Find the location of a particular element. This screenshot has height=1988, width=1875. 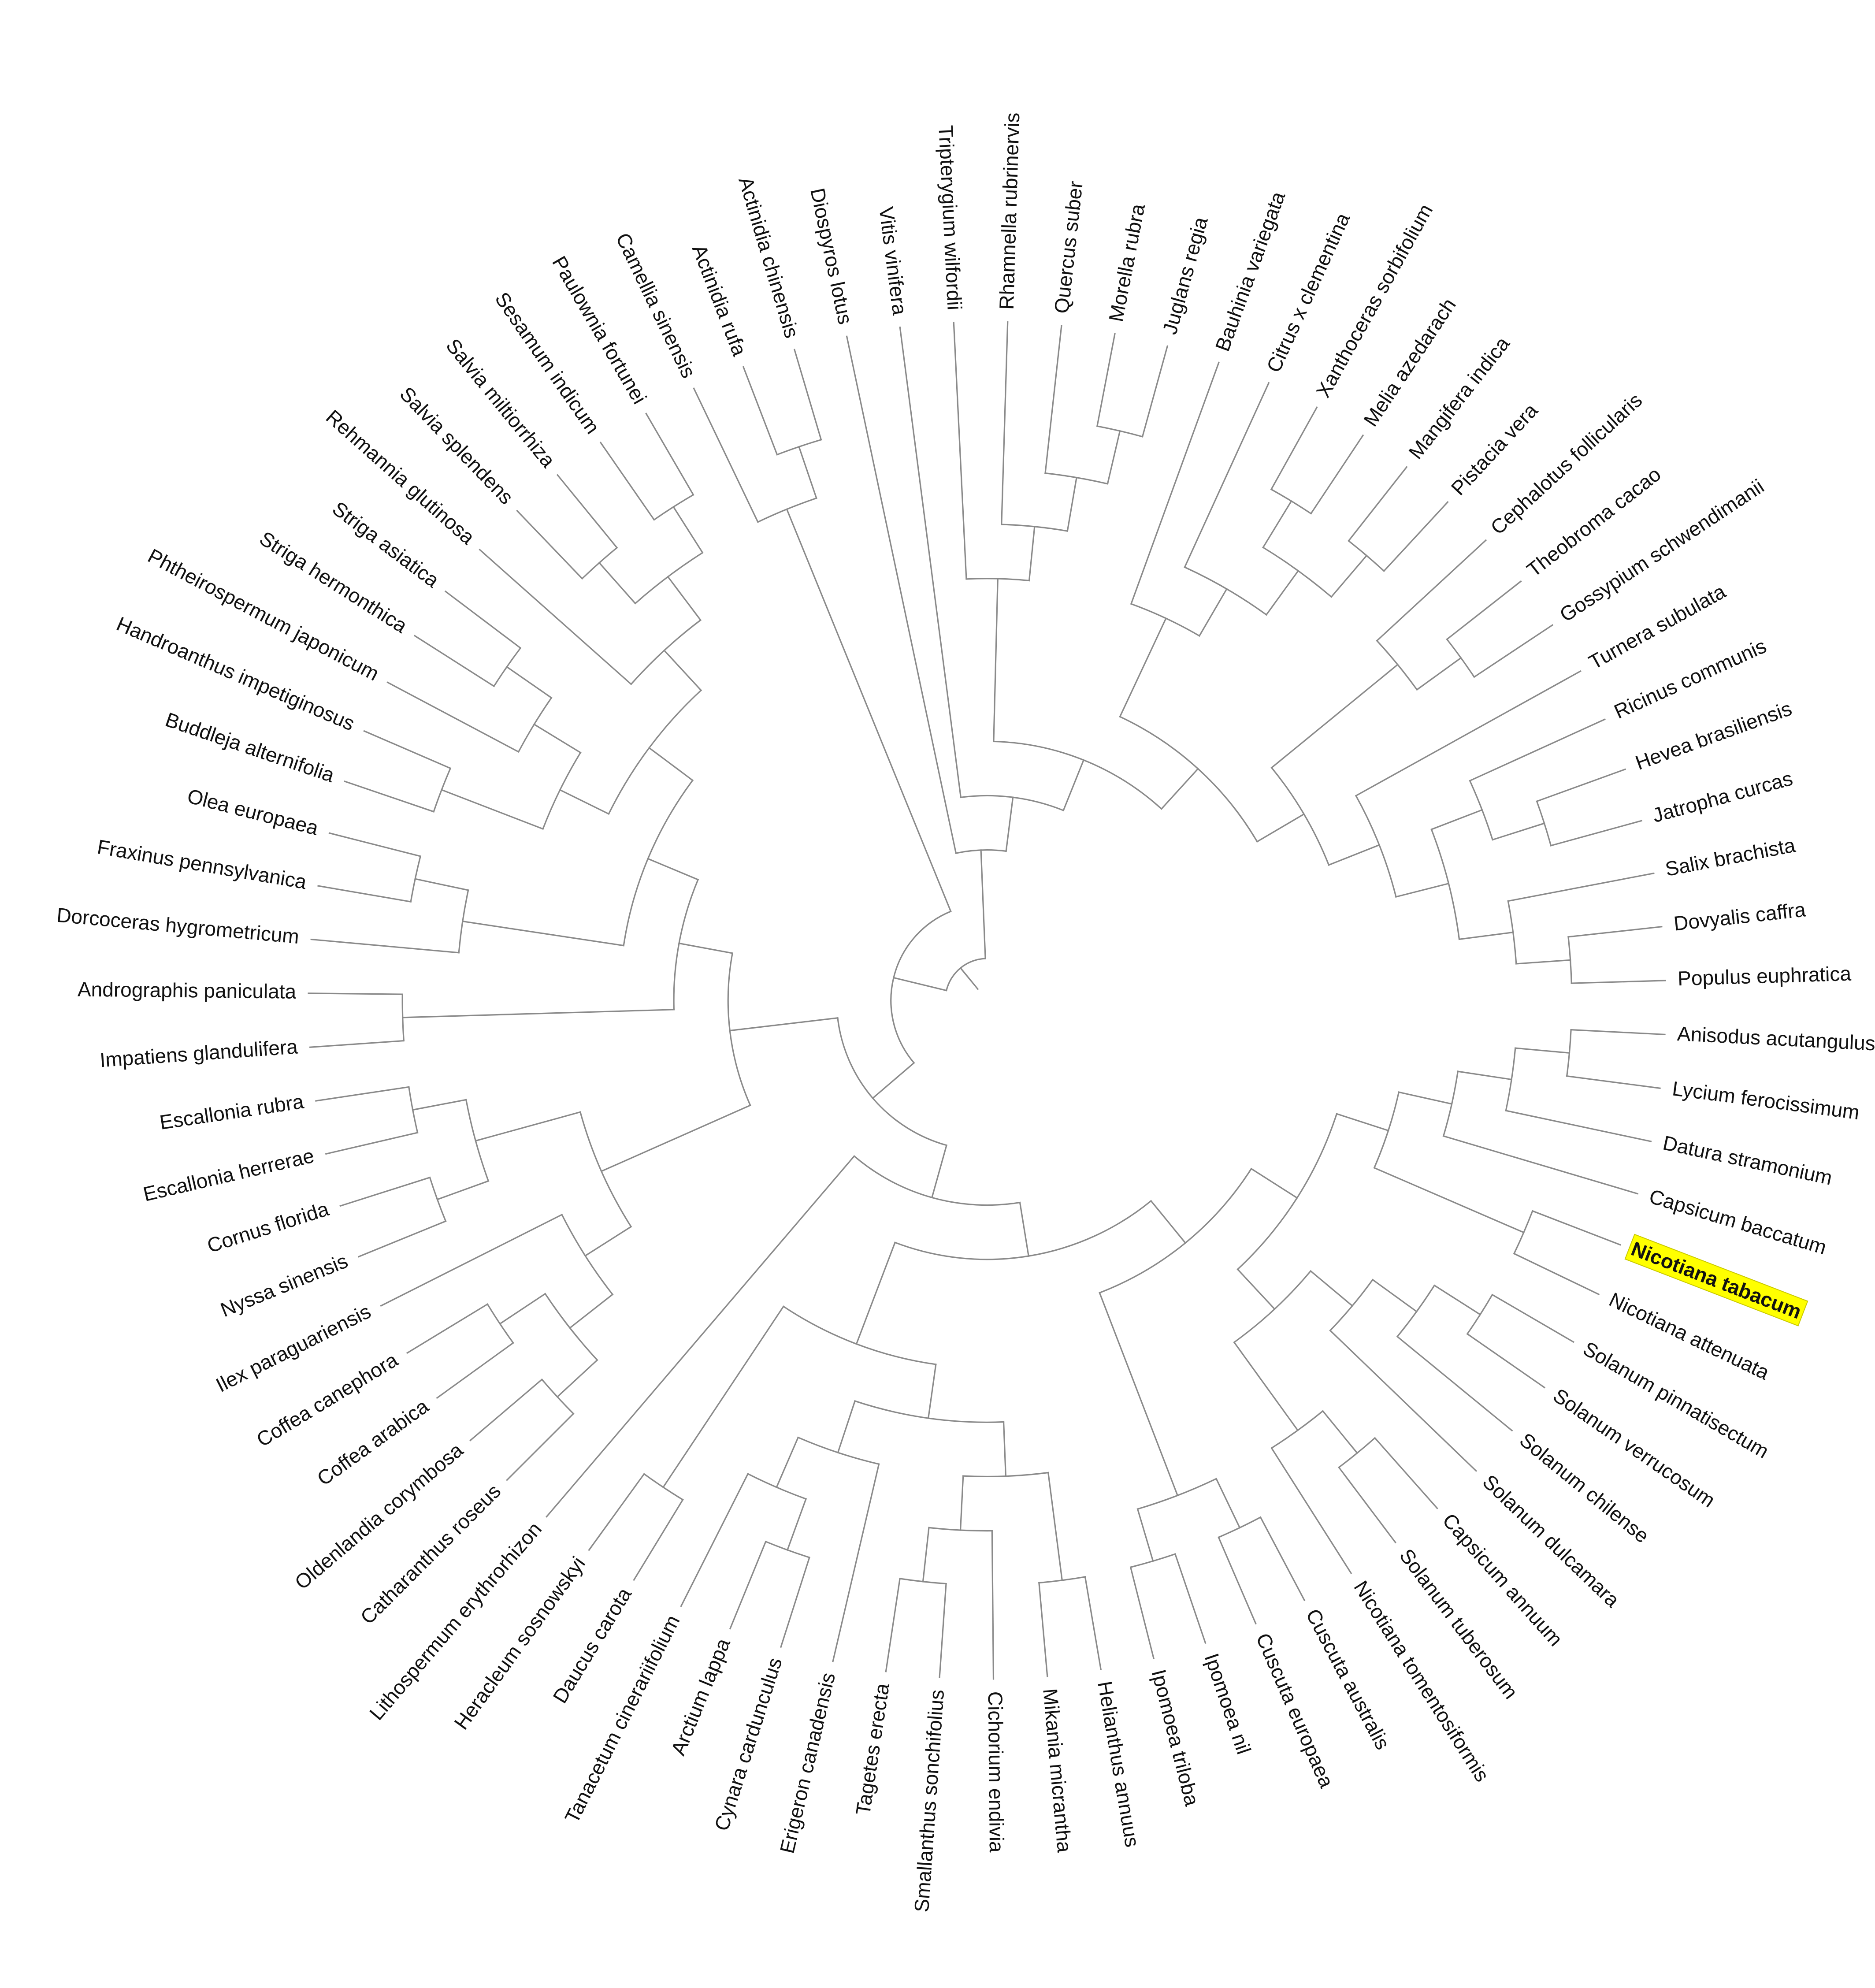

leaf-label: Handroanthus impetiginosus is located at coordinates (235, 673).